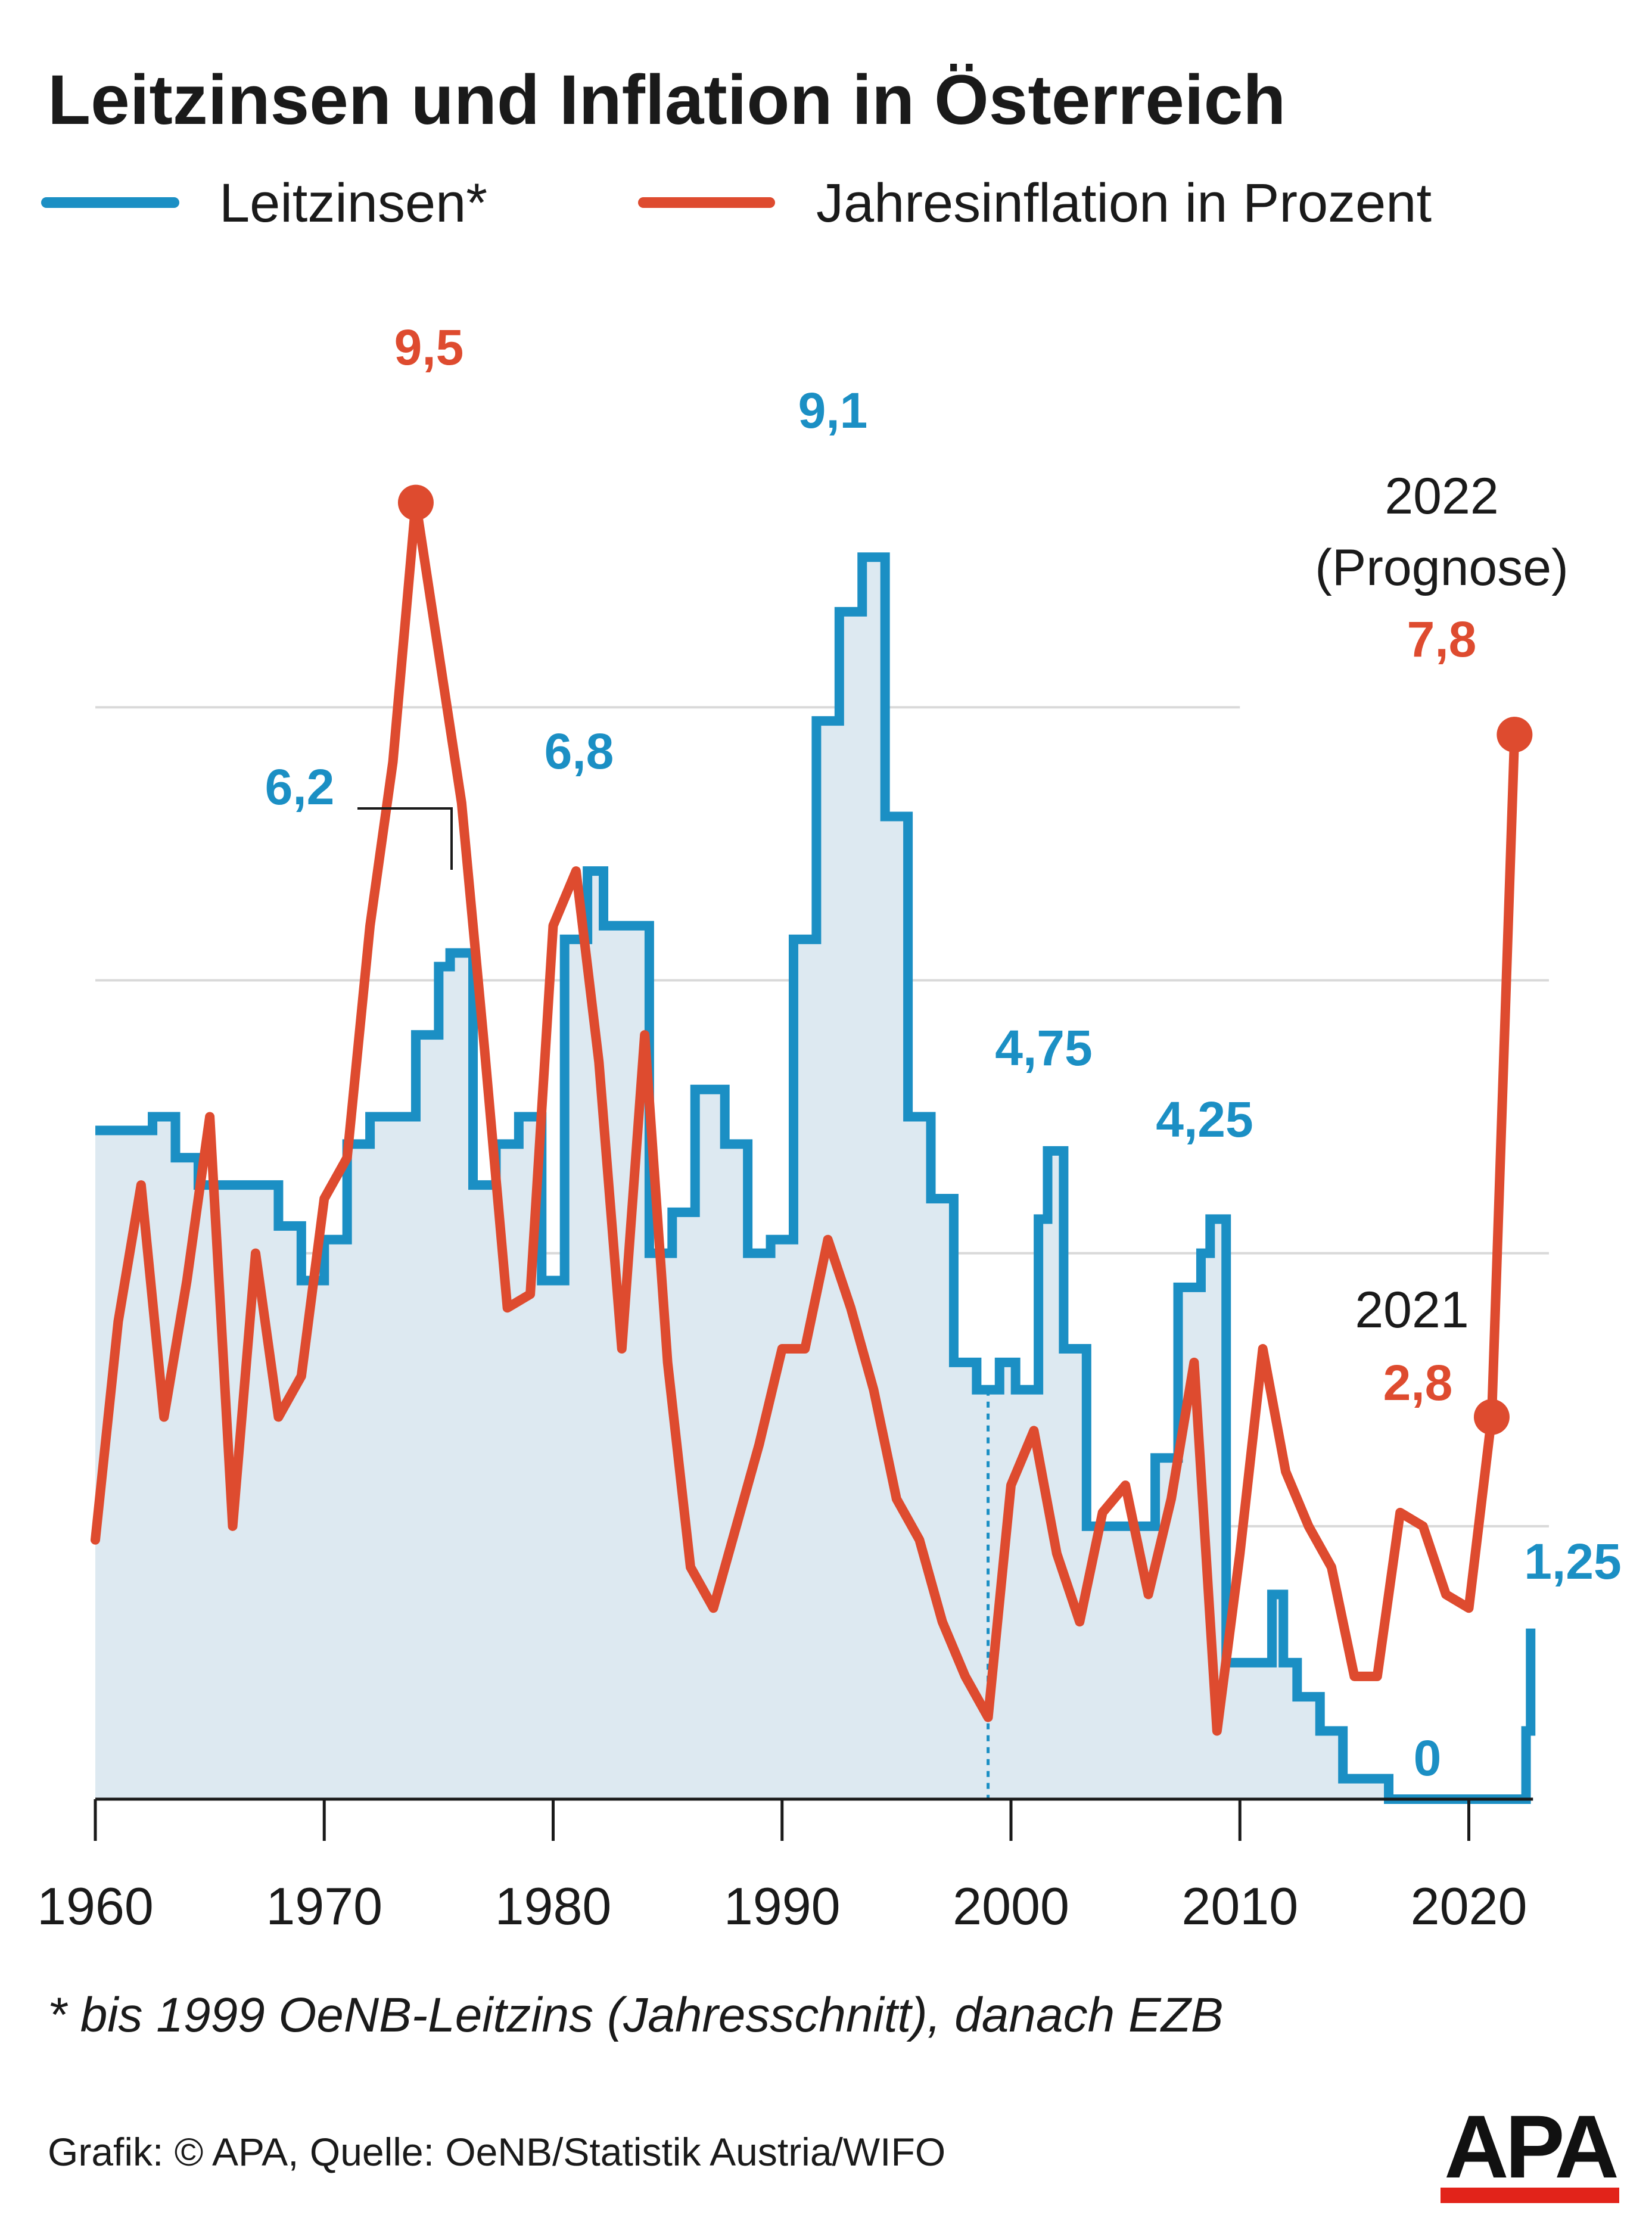 The height and width of the screenshot is (2215, 1652). Describe the element at coordinates (782, 1906) in the screenshot. I see `x-tick-label: 1990` at that location.